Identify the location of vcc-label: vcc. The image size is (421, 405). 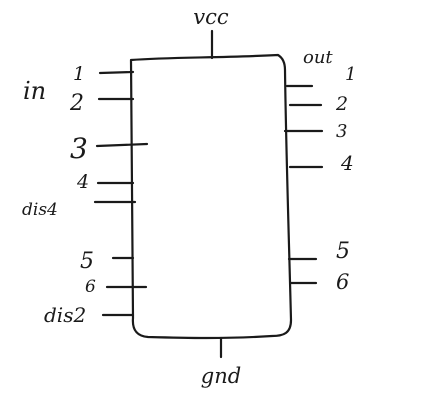
(211, 17).